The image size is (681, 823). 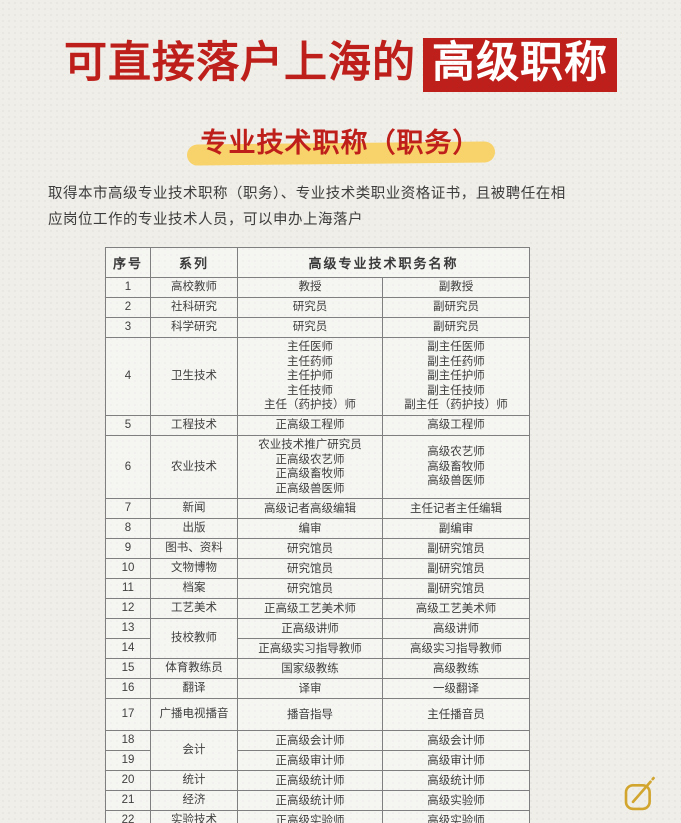 What do you see at coordinates (194, 263) in the screenshot?
I see `column-header: 系列` at bounding box center [194, 263].